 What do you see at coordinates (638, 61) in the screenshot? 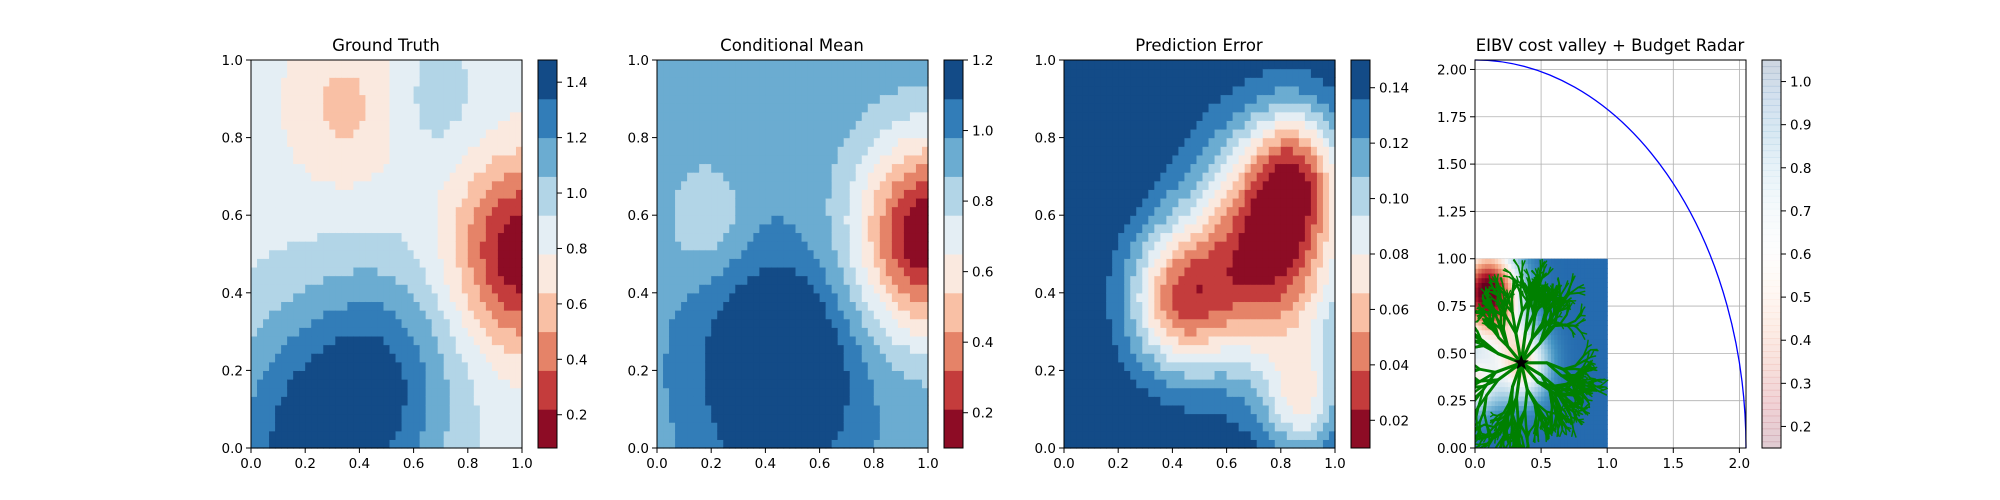
I see `y-tick-label: 1.0` at bounding box center [638, 61].